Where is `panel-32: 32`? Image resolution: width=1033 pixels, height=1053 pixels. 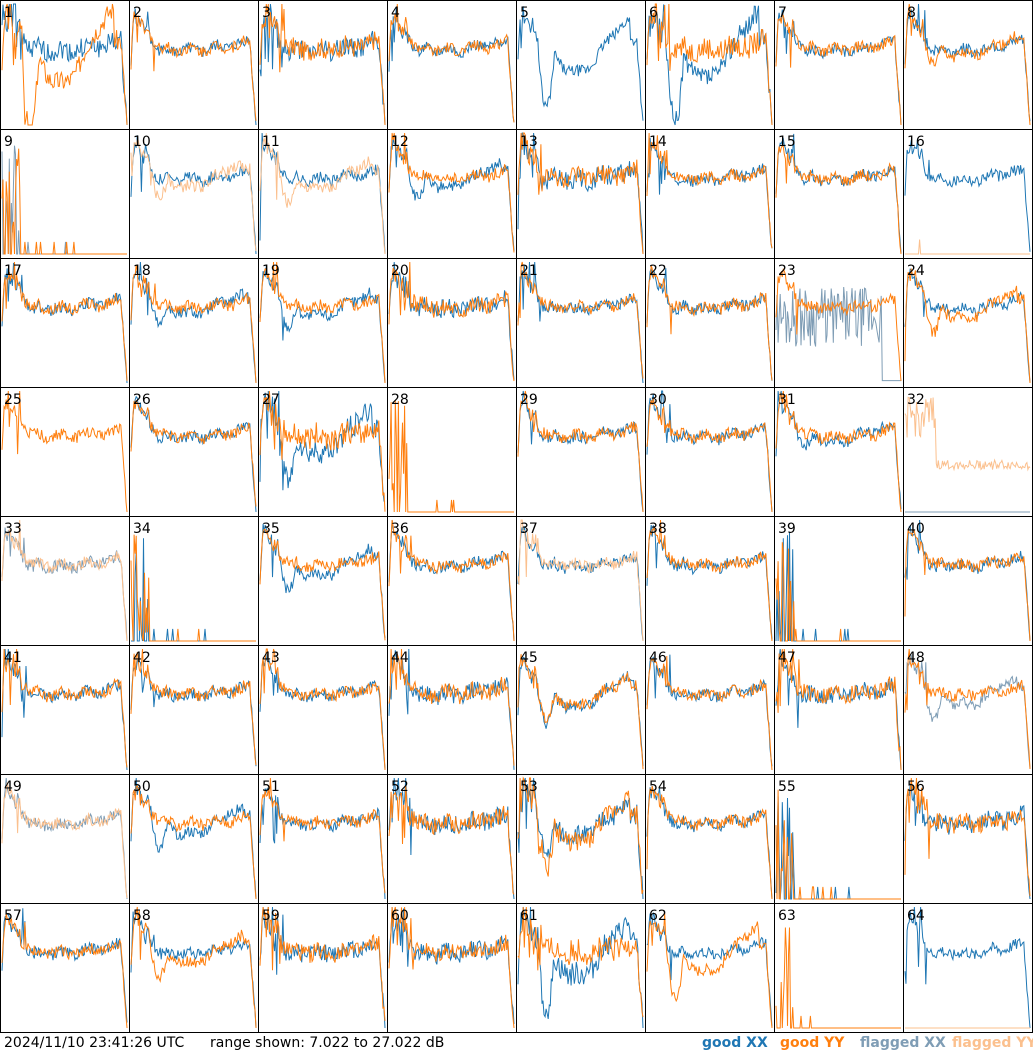
panel-32: 32 is located at coordinates (968, 452).